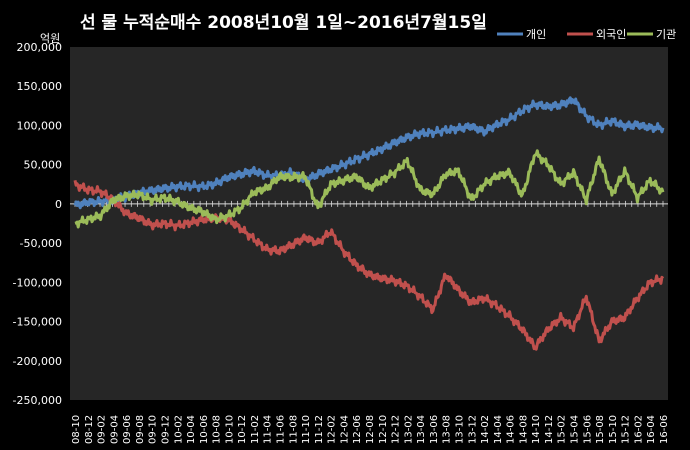 The width and height of the screenshot is (690, 450). What do you see at coordinates (523, 429) in the screenshot?
I see `x-tick-label: 14-08` at bounding box center [523, 429].